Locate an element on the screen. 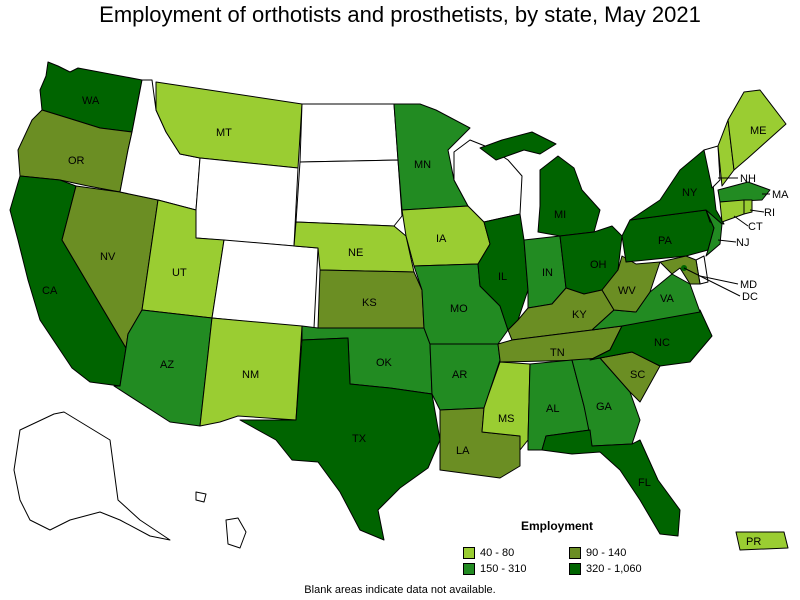 The height and width of the screenshot is (600, 800). label-IN: IN is located at coordinates (547, 273).